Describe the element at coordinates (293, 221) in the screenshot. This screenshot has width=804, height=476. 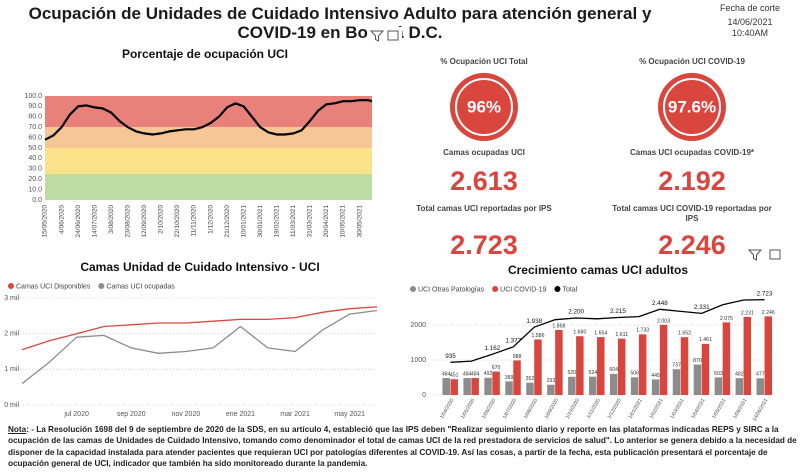
I see `x-tick-label: 11/03/2021` at that location.